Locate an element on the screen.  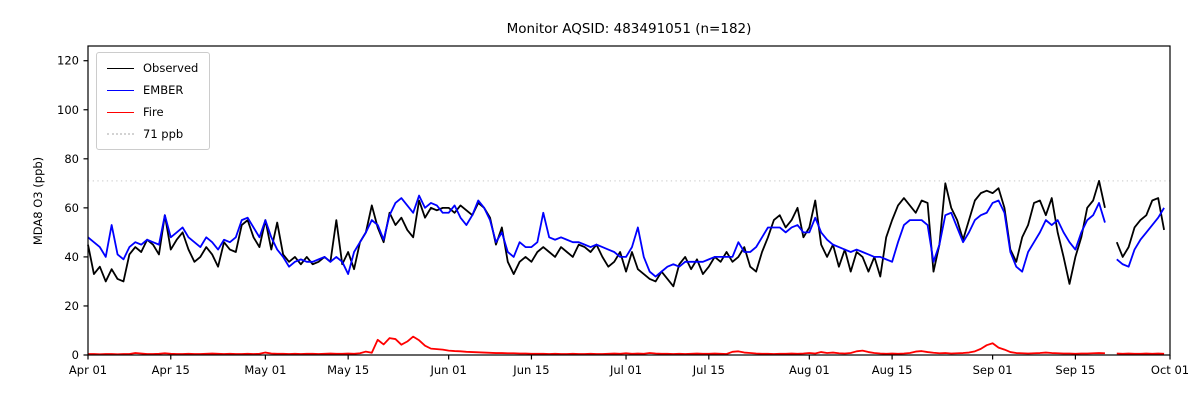
y-tick-label: 40 is located at coordinates (71, 257).